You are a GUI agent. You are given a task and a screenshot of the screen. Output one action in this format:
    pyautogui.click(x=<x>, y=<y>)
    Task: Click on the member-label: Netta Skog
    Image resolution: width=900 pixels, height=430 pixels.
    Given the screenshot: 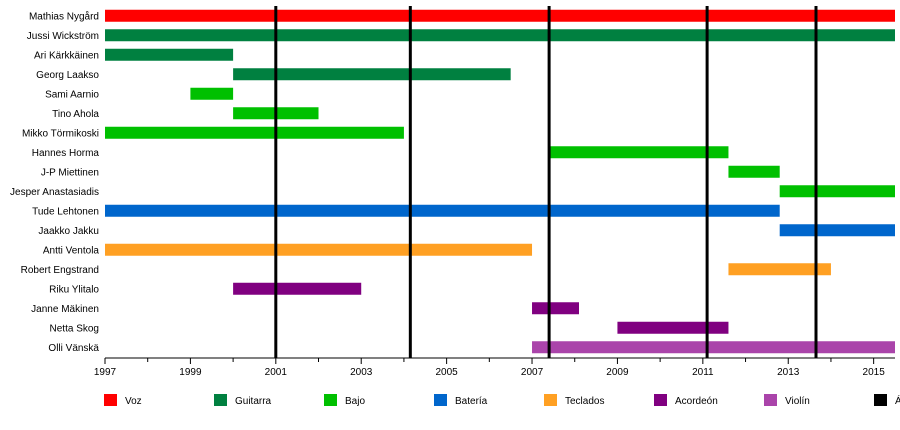 What is the action you would take?
    pyautogui.click(x=74, y=328)
    